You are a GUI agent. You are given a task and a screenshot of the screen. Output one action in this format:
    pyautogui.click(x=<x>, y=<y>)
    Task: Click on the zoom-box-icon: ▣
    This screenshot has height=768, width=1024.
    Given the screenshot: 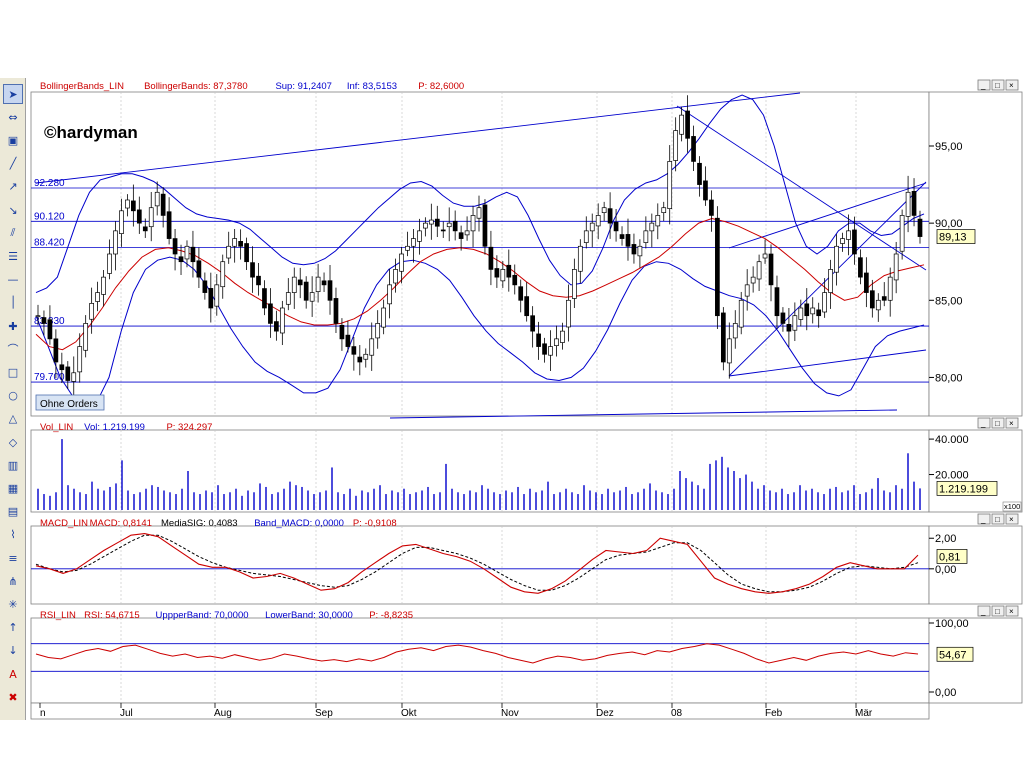 What is the action you would take?
    pyautogui.click(x=13, y=140)
    